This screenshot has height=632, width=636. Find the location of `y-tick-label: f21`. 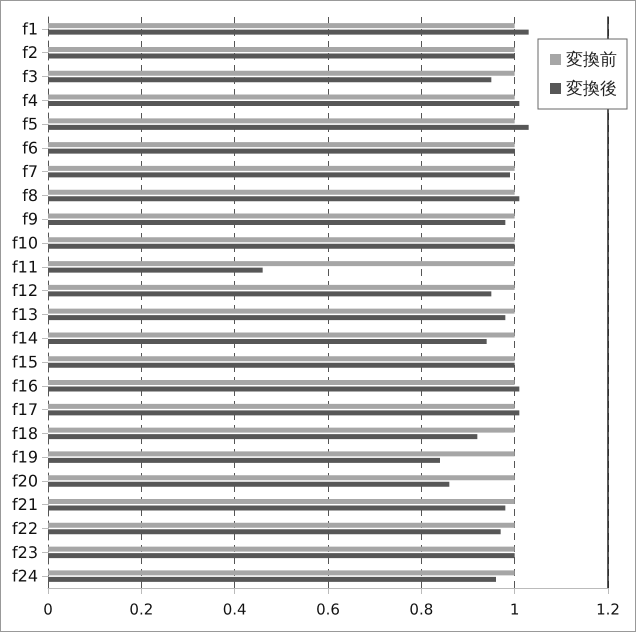

y-tick-label: f21 is located at coordinates (25, 504).